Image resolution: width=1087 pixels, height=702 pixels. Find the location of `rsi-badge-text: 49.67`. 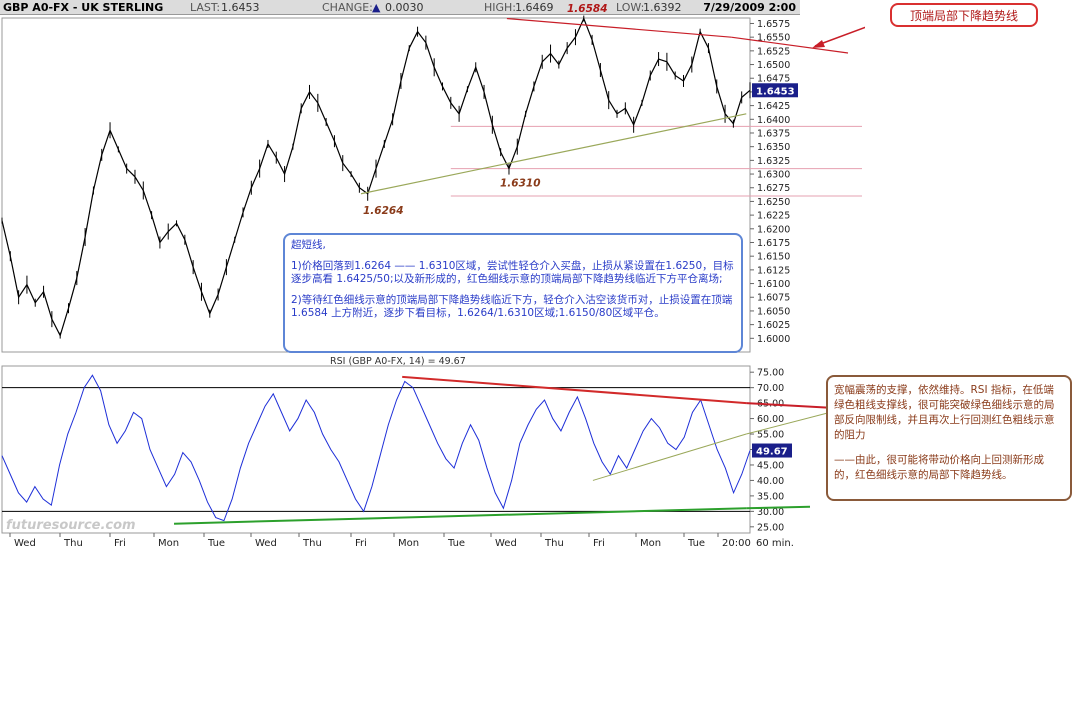

rsi-badge-text: 49.67 is located at coordinates (772, 452).